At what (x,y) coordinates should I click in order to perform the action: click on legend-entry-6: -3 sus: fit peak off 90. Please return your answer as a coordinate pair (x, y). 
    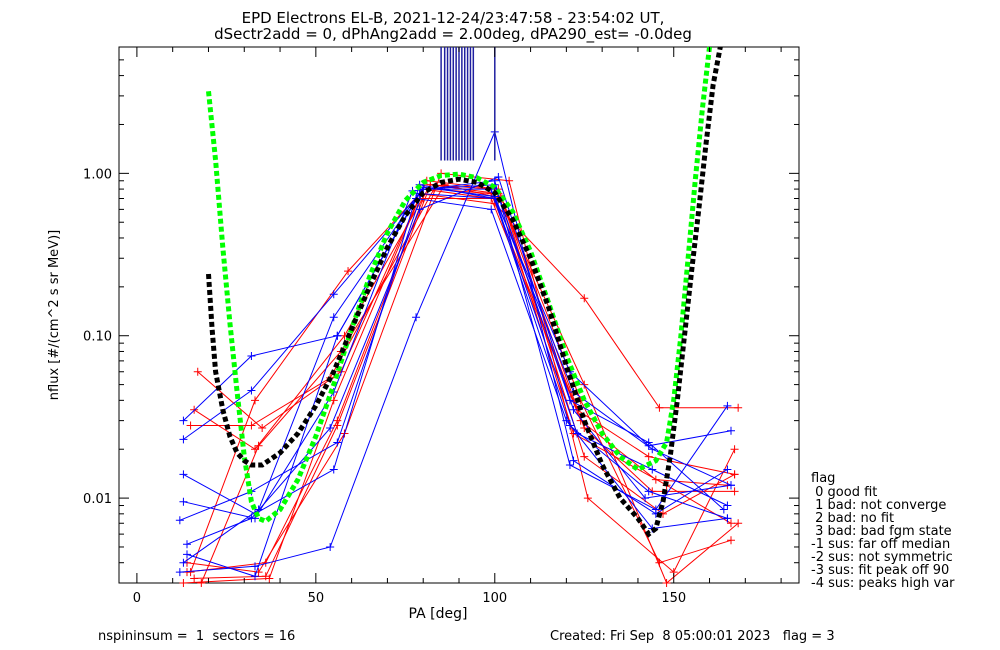
    Looking at the image, I should click on (880, 570).